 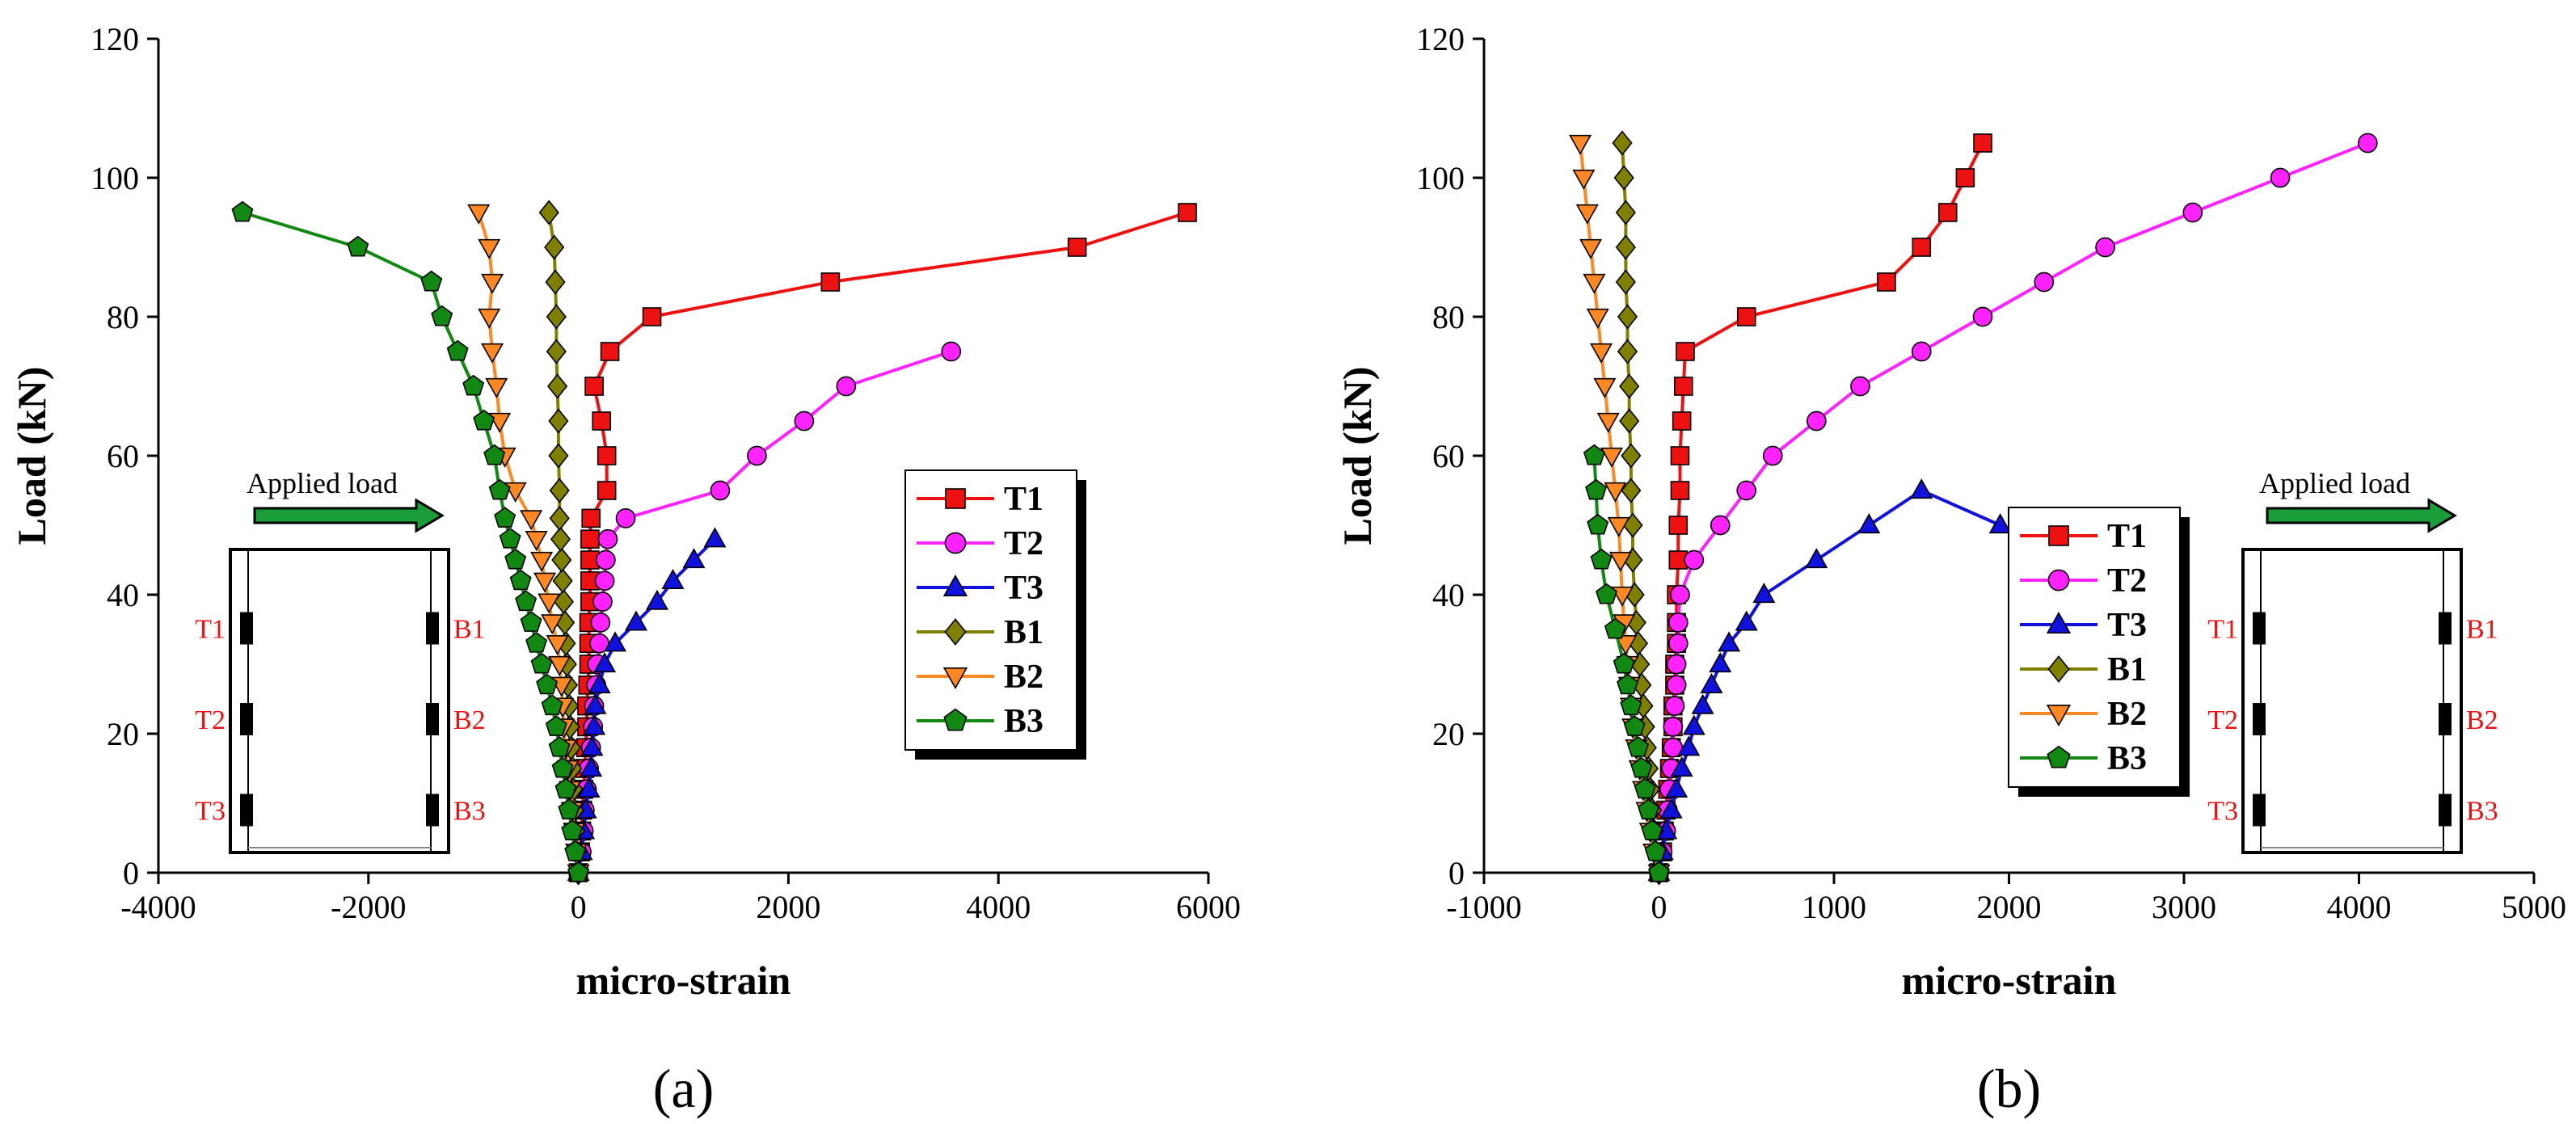 What do you see at coordinates (1830, 680) in the screenshot?
I see `series-t3` at bounding box center [1830, 680].